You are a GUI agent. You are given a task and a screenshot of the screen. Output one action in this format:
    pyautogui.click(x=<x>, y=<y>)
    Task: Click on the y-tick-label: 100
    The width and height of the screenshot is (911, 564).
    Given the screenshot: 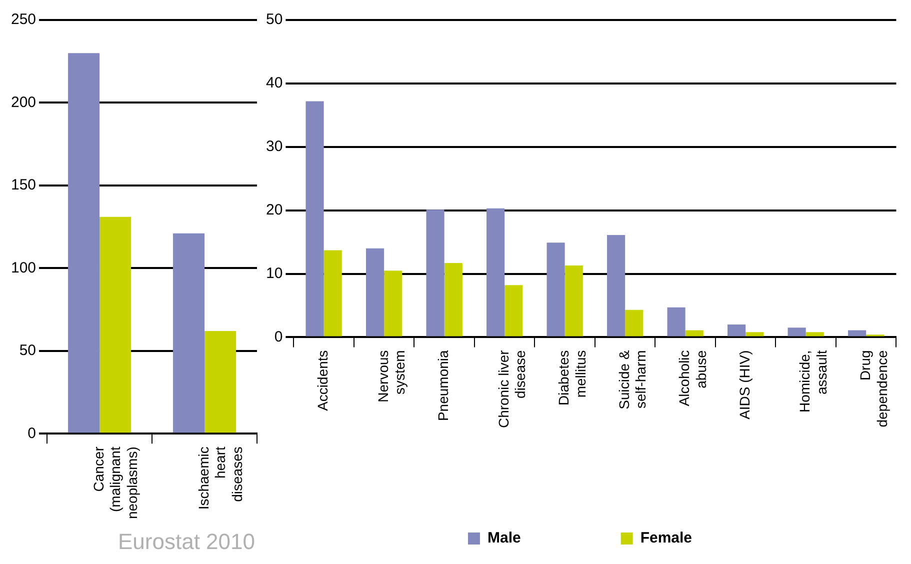 What is the action you would take?
    pyautogui.click(x=23, y=267)
    